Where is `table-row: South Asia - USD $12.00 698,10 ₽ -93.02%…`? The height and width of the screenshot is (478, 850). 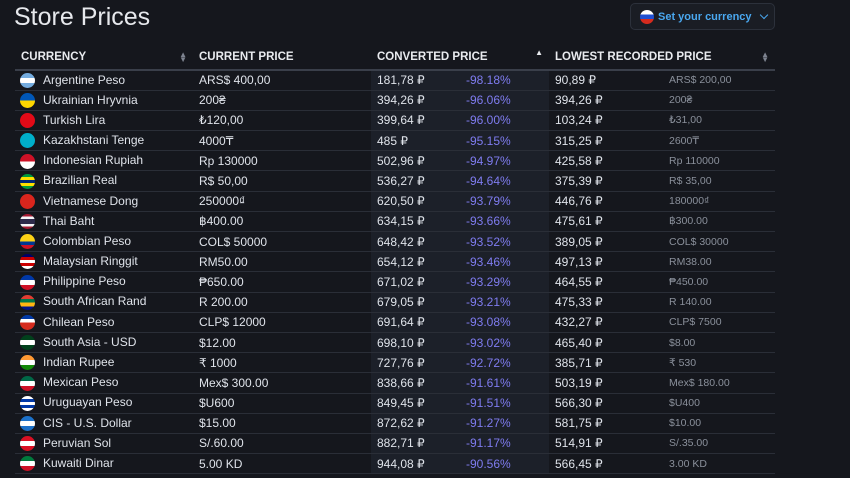 table-row: South Asia - USD $12.00 698,10 ₽ -93.02%… is located at coordinates (395, 343).